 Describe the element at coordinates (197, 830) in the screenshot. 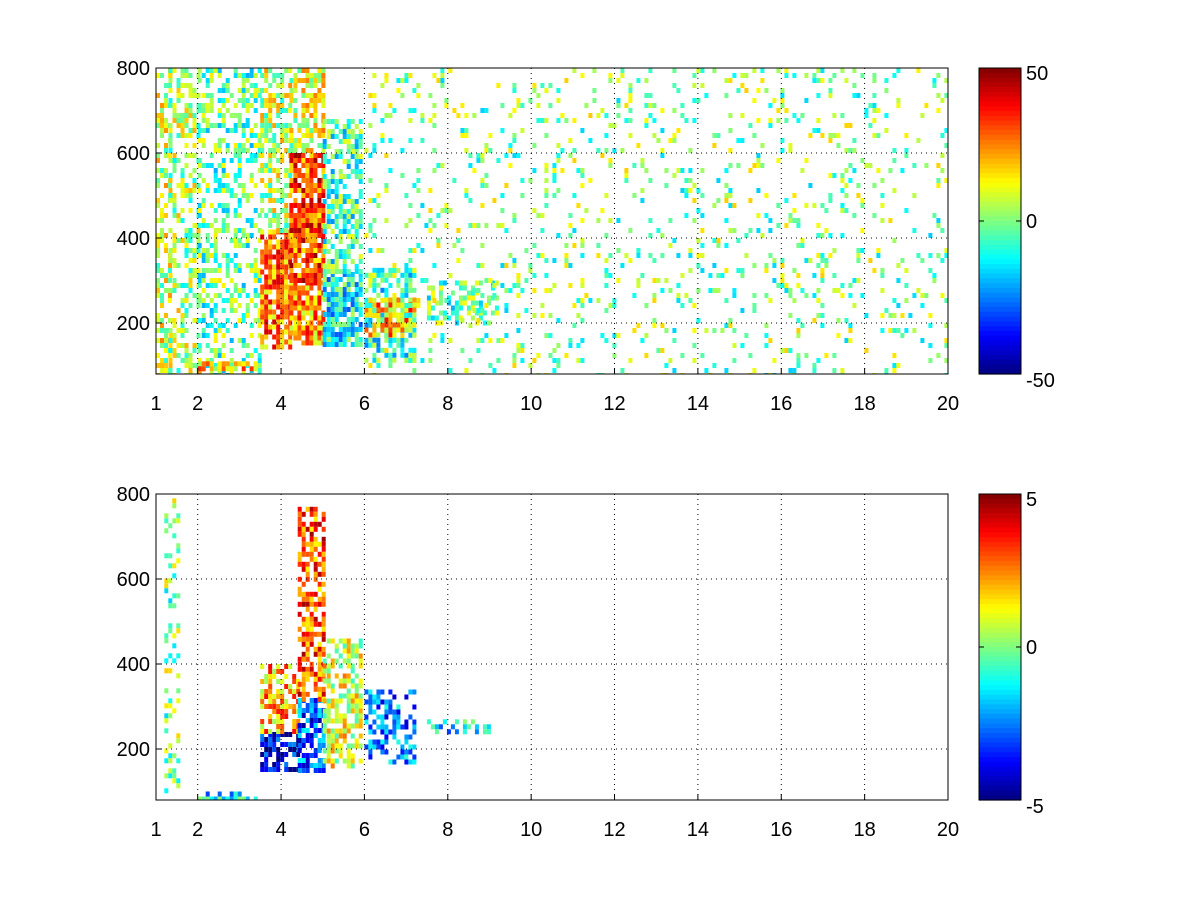

I see `bottom-x-tick-label: 2` at that location.